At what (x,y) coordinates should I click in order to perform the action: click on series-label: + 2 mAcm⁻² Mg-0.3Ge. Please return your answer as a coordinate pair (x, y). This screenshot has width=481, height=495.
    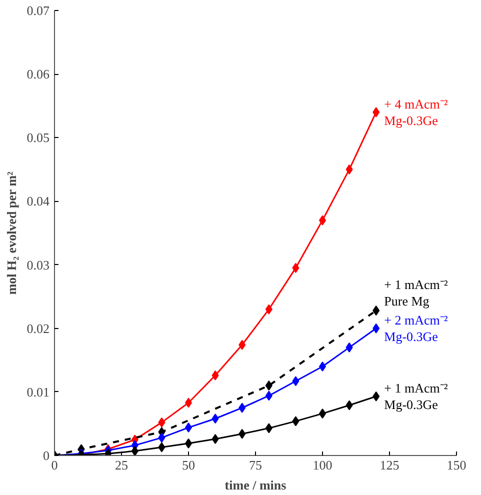
    Looking at the image, I should click on (416, 328).